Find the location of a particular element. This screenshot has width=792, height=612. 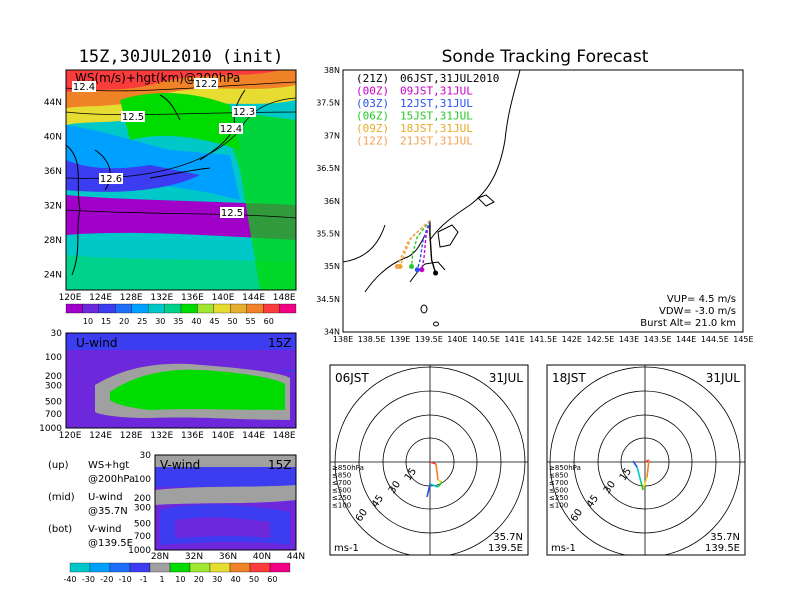

hodograph-legend-item: ≤850 is located at coordinates (558, 476).